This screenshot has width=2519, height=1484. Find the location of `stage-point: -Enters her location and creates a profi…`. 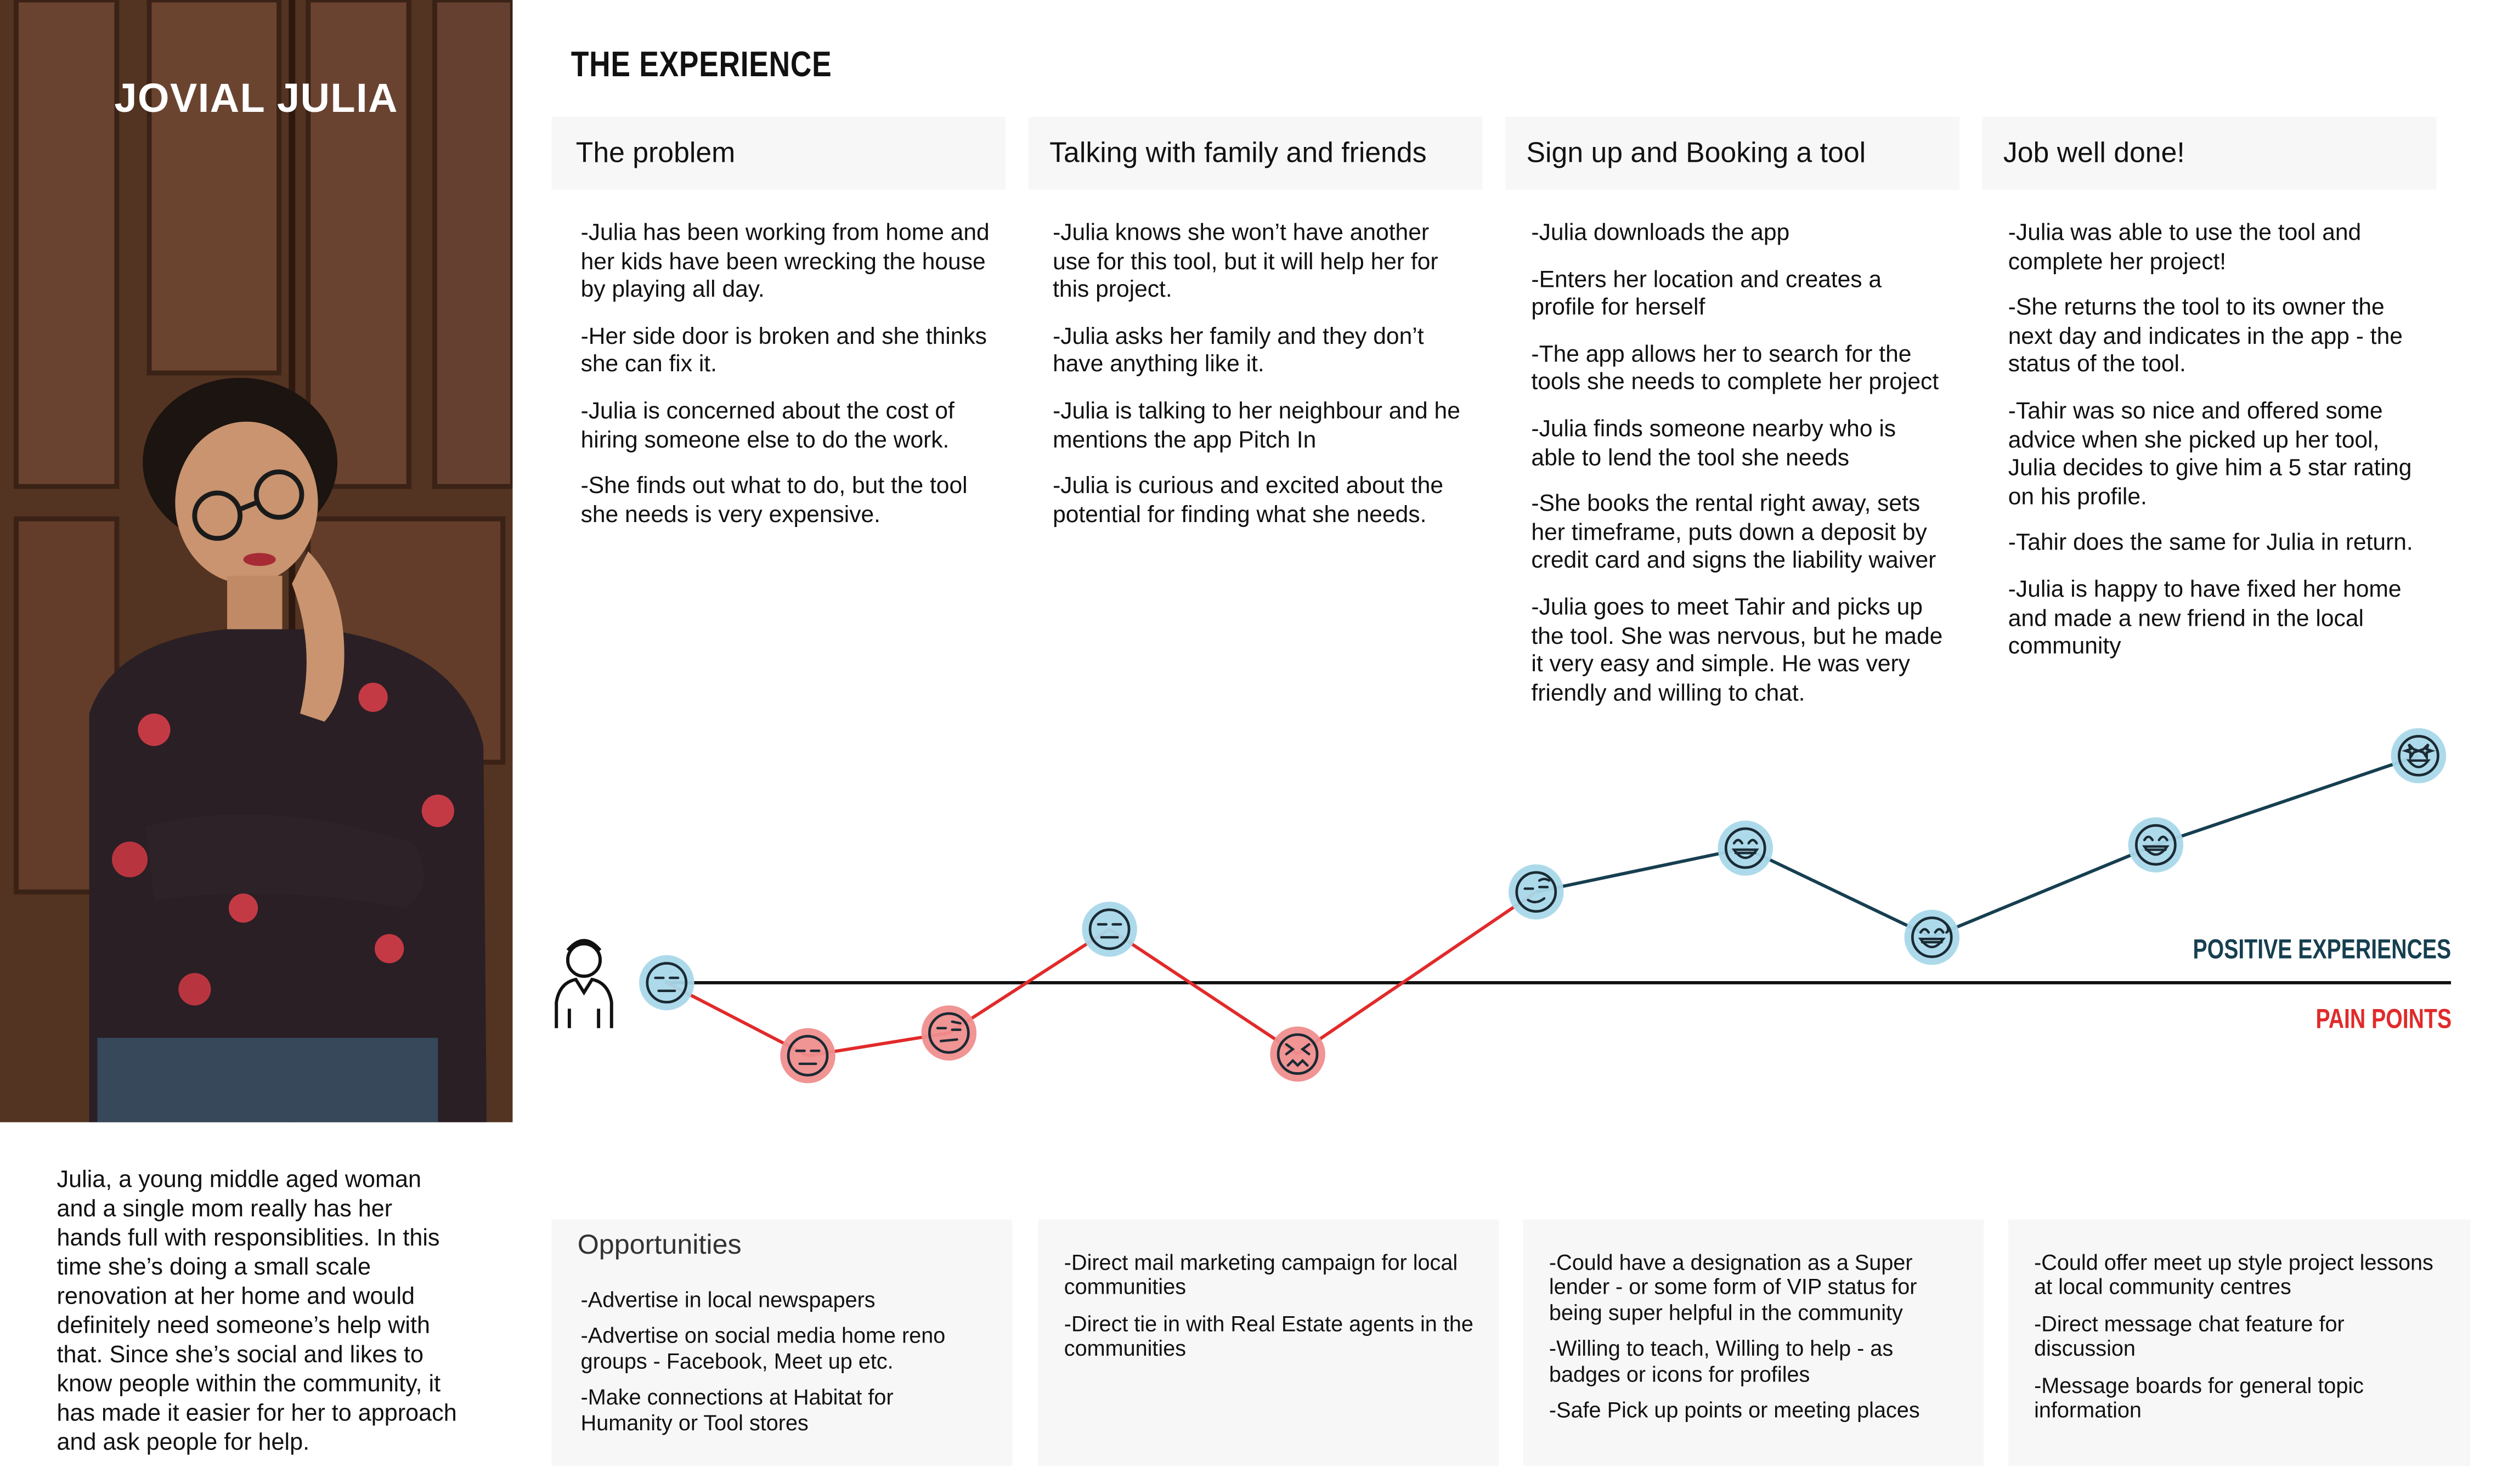

stage-point: -Enters her location and creates a profi… is located at coordinates (1706, 294).